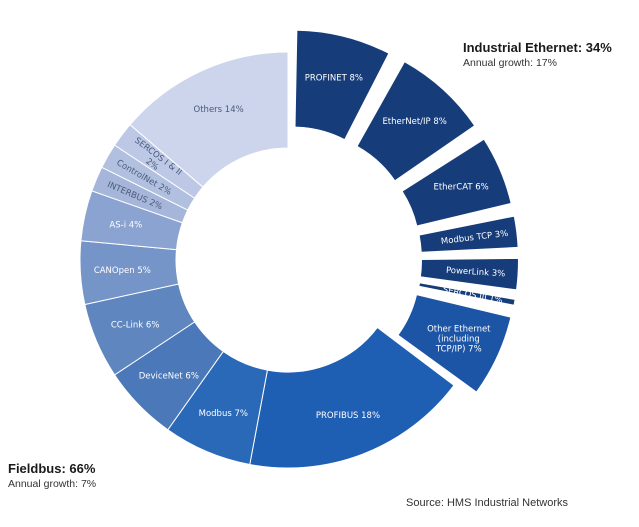  What do you see at coordinates (460, 188) in the screenshot?
I see `segment-label-ethercat-6: EtherCAT 6%` at bounding box center [460, 188].